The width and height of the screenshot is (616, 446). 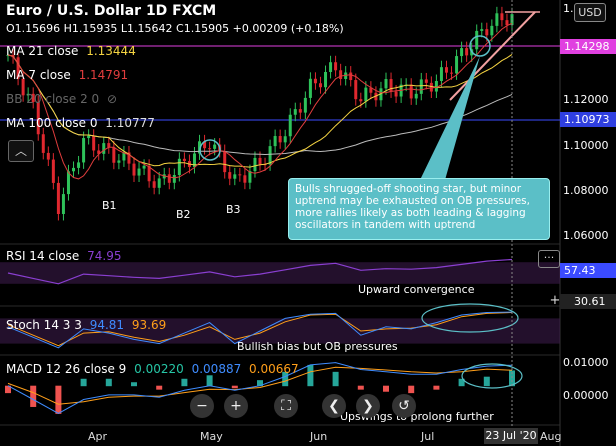 I want to click on rsi-band, so click(x=280, y=273).